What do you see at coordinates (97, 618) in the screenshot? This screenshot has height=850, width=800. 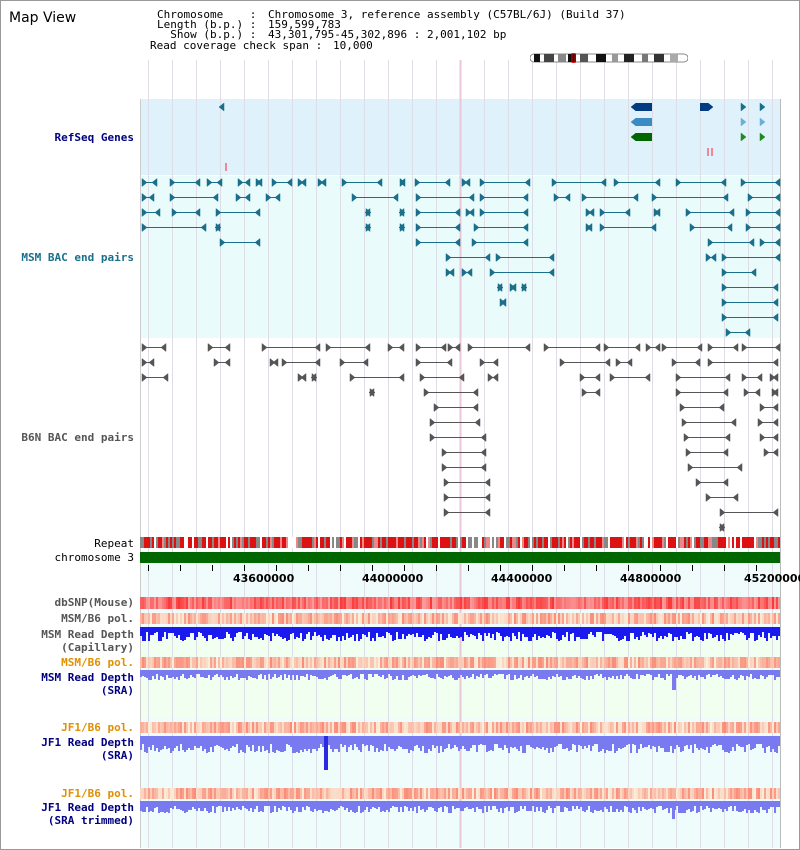 I see `track-label-msm-b6-pol: MSM/B6 pol.` at bounding box center [97, 618].